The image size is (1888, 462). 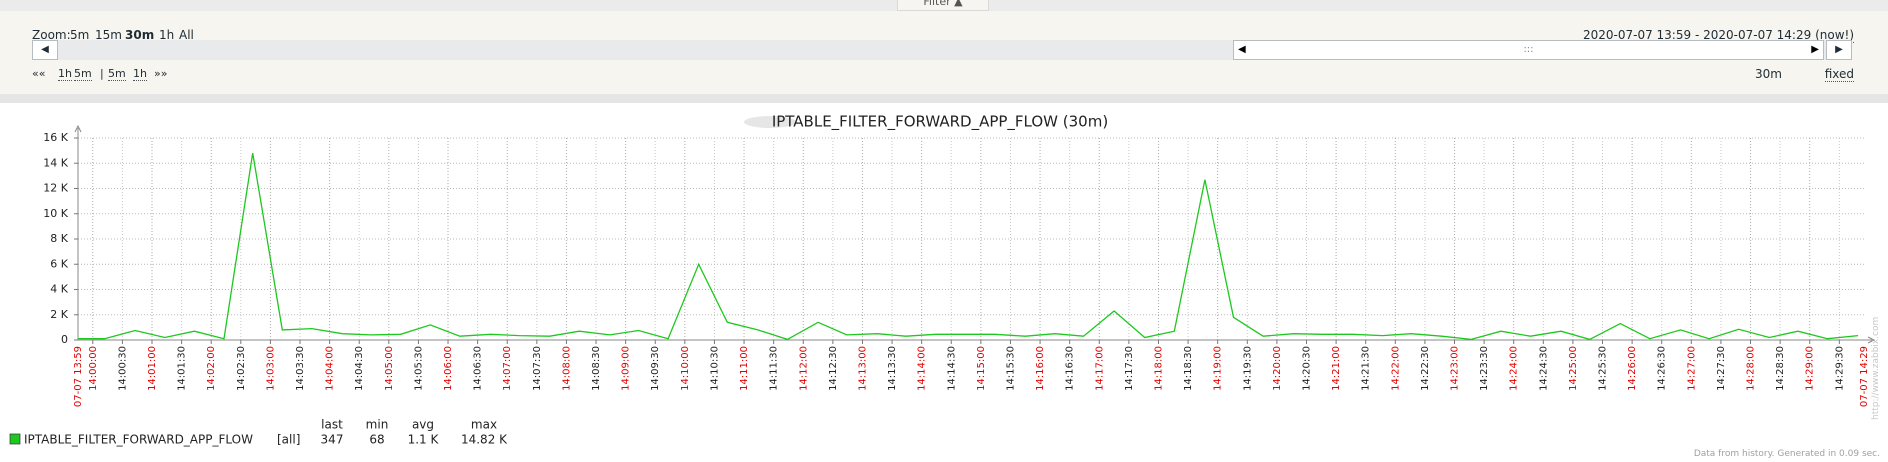 I want to click on x-tick-label: 14:17:00, so click(x=1099, y=368).